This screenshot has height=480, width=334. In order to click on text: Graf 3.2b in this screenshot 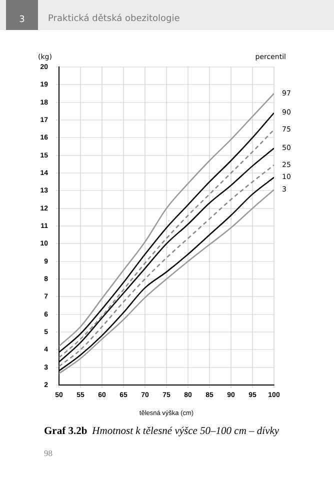, I will do `click(66, 431)`.